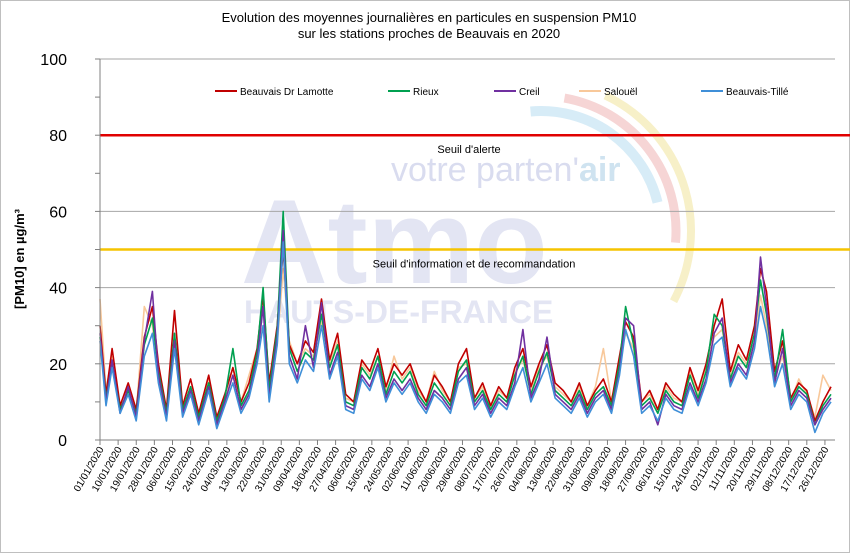 The height and width of the screenshot is (554, 850). Describe the element at coordinates (620, 92) in the screenshot. I see `legend-entry: Salouël` at that location.